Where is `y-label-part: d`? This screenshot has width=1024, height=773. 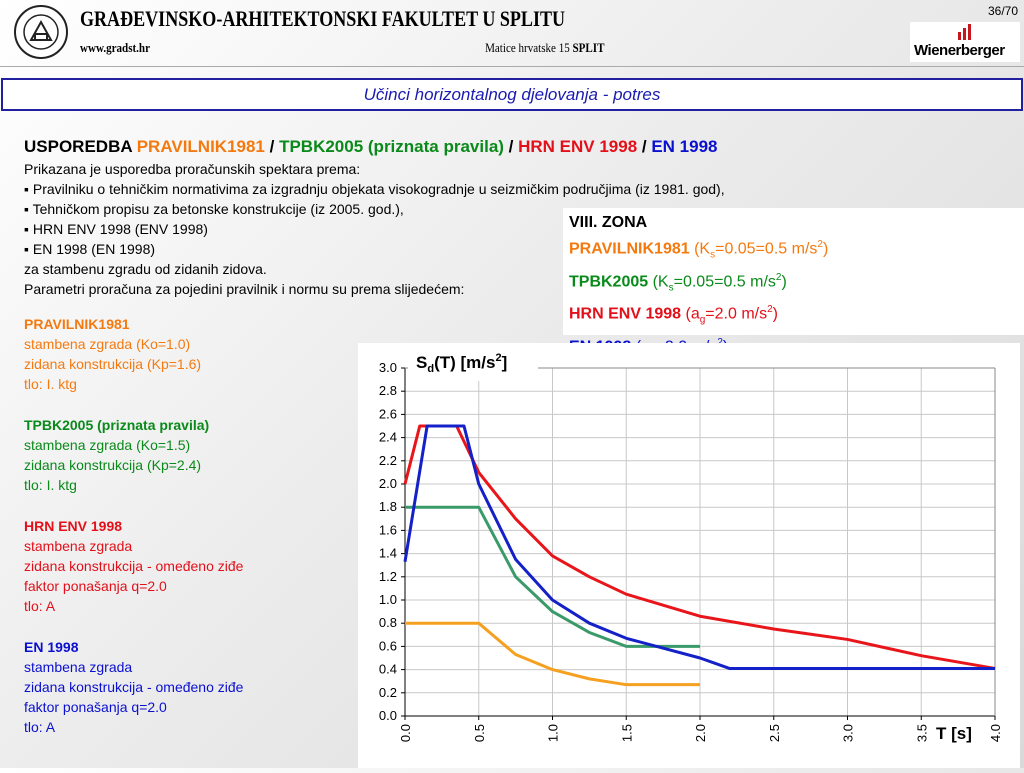
y-label-part: d is located at coordinates (430, 369).